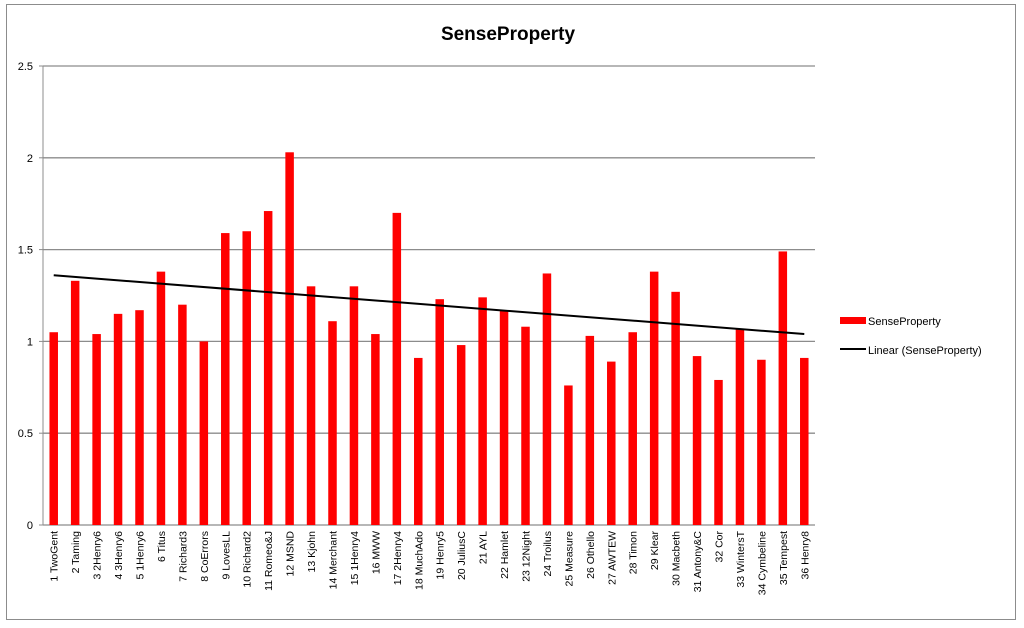  Describe the element at coordinates (30, 159) in the screenshot. I see `y-tick-label: 2` at that location.